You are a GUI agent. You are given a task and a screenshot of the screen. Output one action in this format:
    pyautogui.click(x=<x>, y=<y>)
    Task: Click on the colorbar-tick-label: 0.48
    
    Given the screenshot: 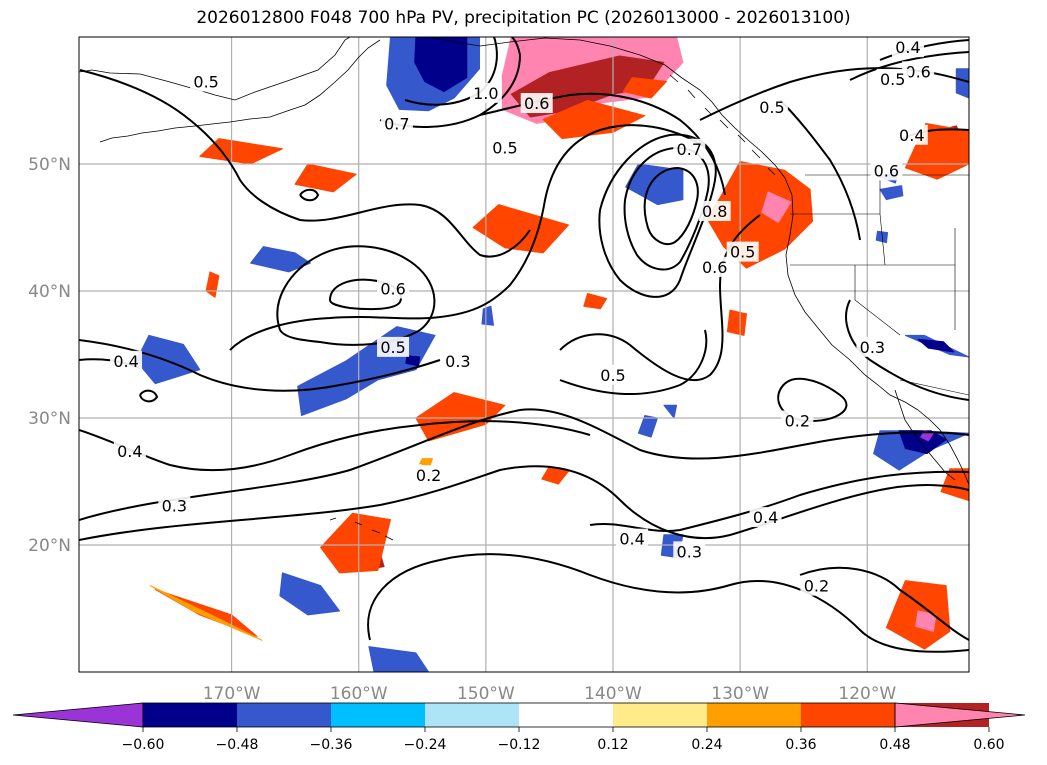 What is the action you would take?
    pyautogui.click(x=894, y=745)
    